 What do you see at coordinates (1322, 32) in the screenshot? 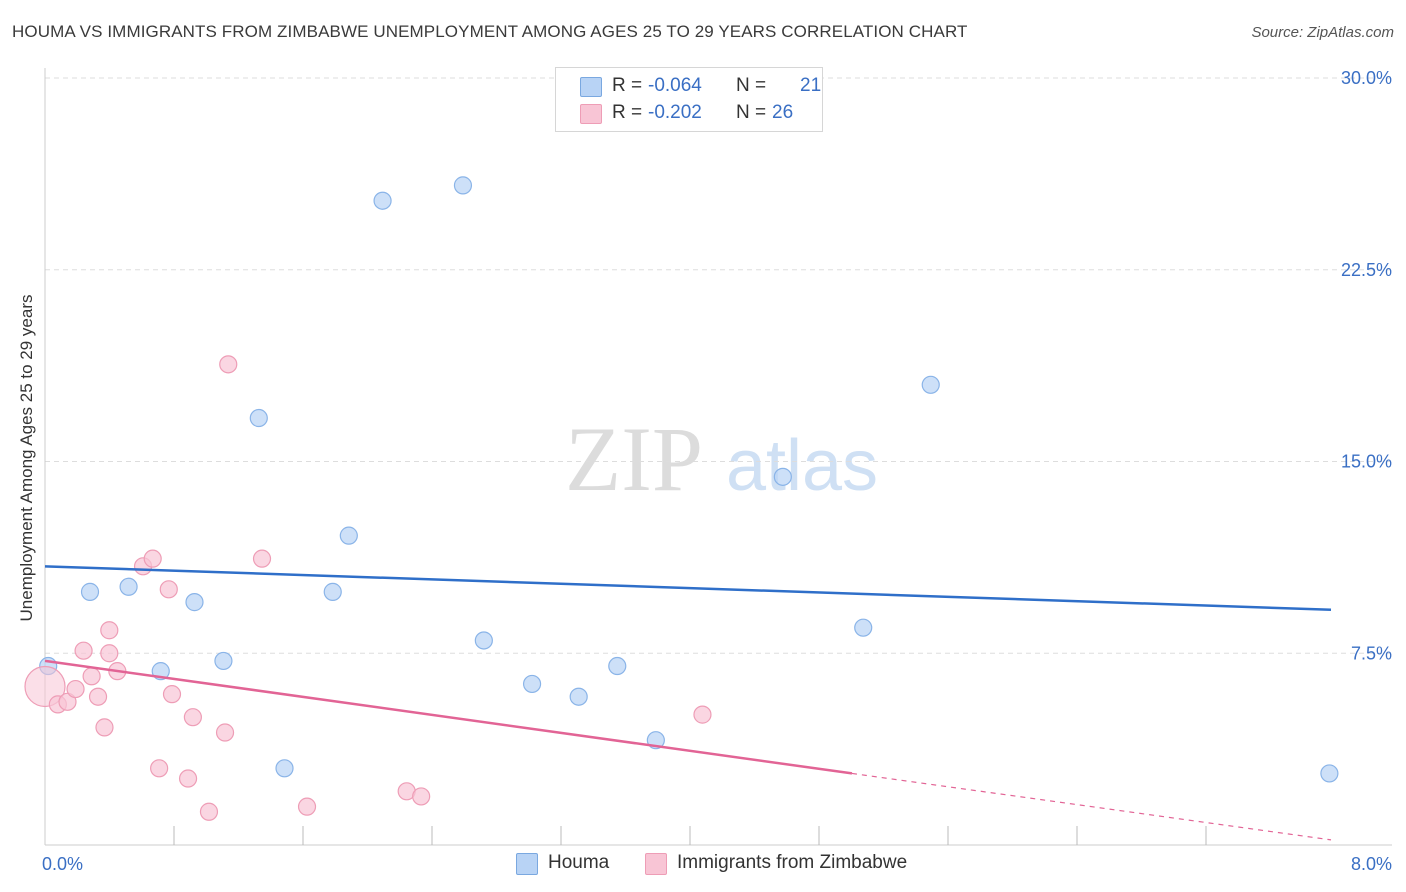
I see `source-label: Source: ZipAtlas.com` at bounding box center [1322, 32].